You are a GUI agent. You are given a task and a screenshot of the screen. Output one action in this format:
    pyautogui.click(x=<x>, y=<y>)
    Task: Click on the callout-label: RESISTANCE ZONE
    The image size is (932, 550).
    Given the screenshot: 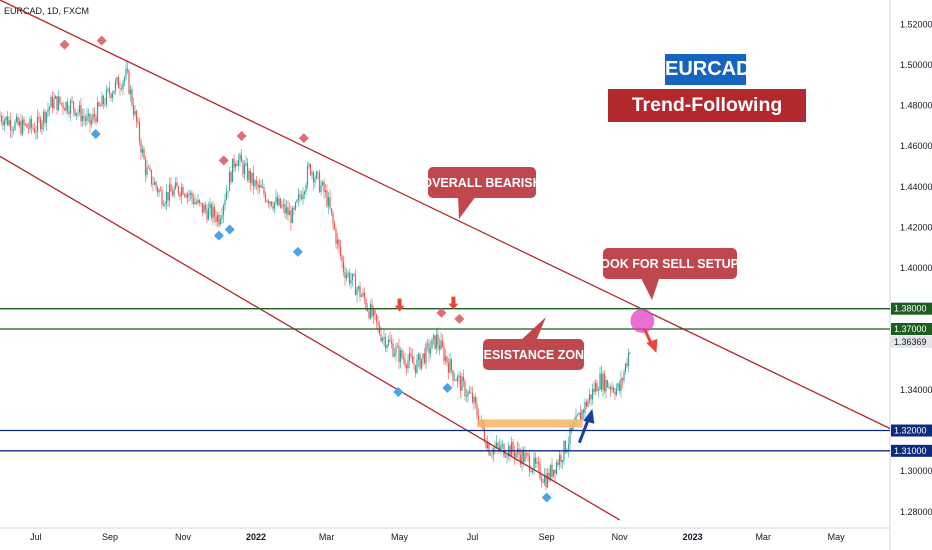 What is the action you would take?
    pyautogui.click(x=534, y=355)
    